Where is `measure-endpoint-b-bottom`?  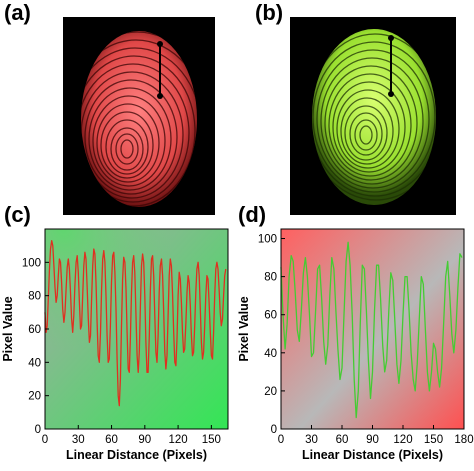 measure-endpoint-b-bottom is located at coordinates (391, 94).